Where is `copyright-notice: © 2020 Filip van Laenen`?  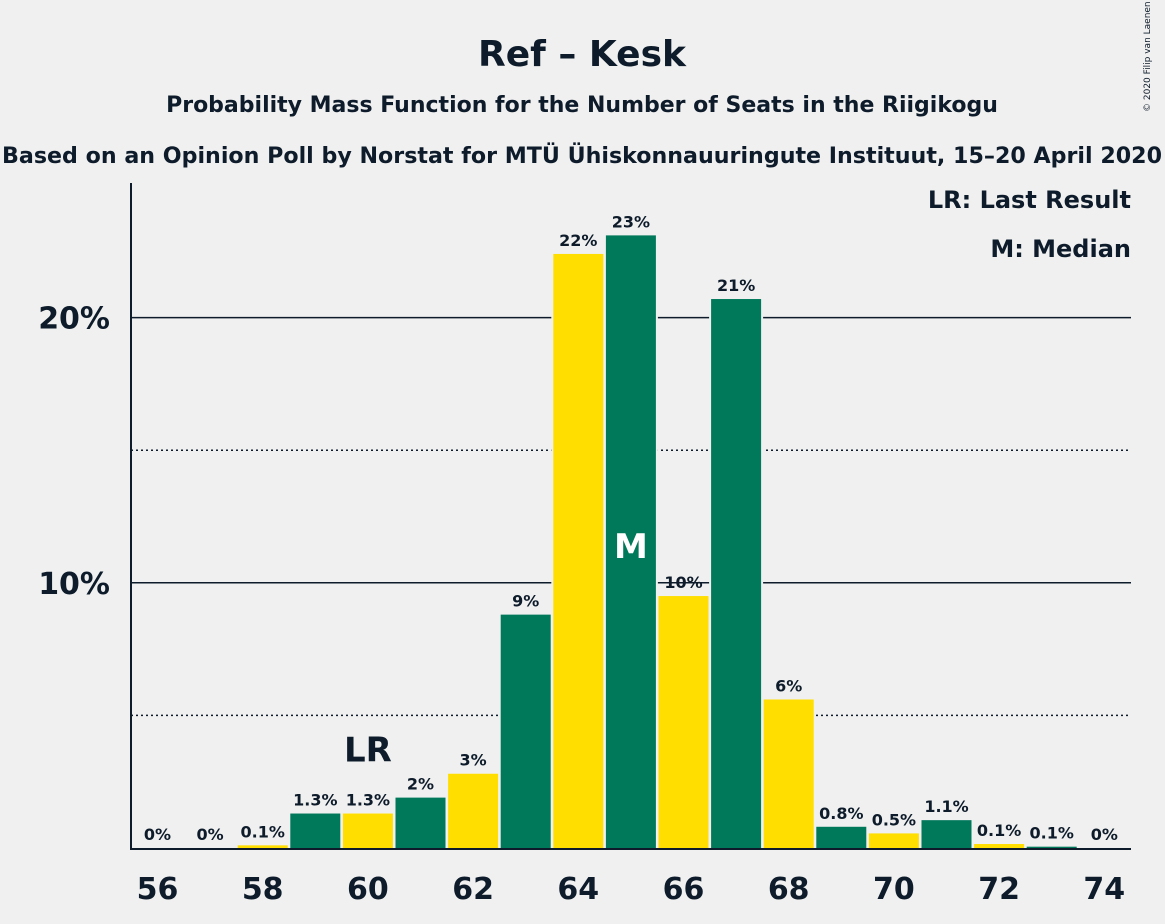 copyright-notice: © 2020 Filip van Laenen is located at coordinates (1148, 56).